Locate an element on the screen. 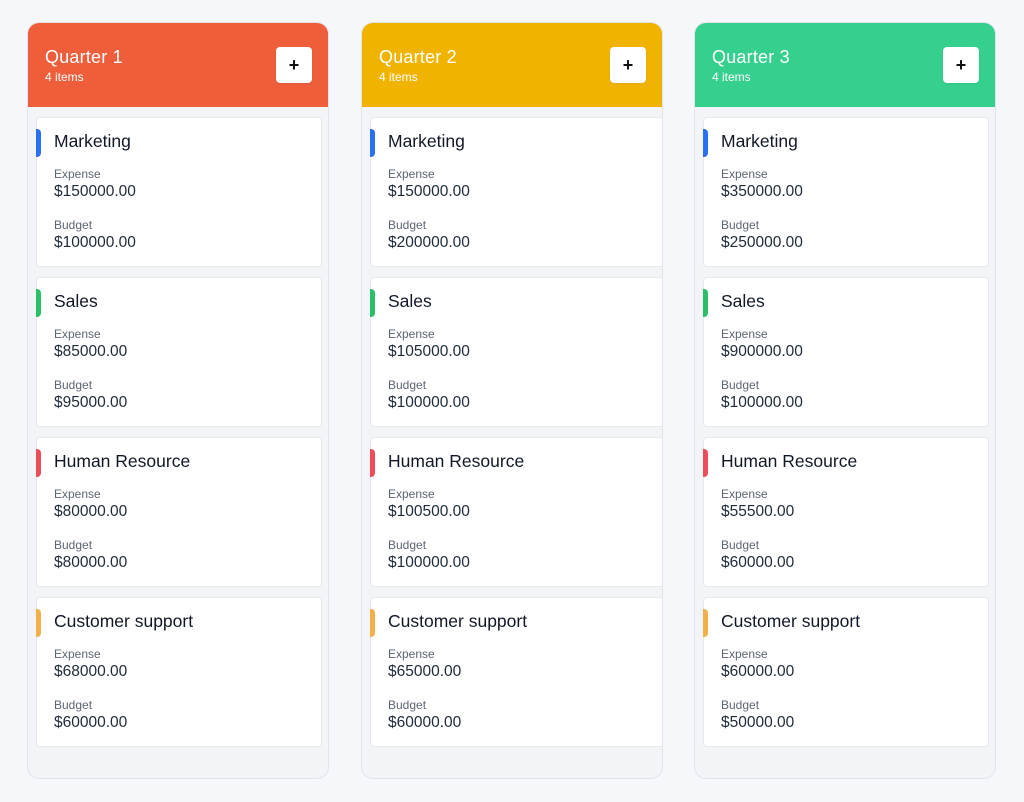  expense-value: $350000.00 is located at coordinates (762, 191).